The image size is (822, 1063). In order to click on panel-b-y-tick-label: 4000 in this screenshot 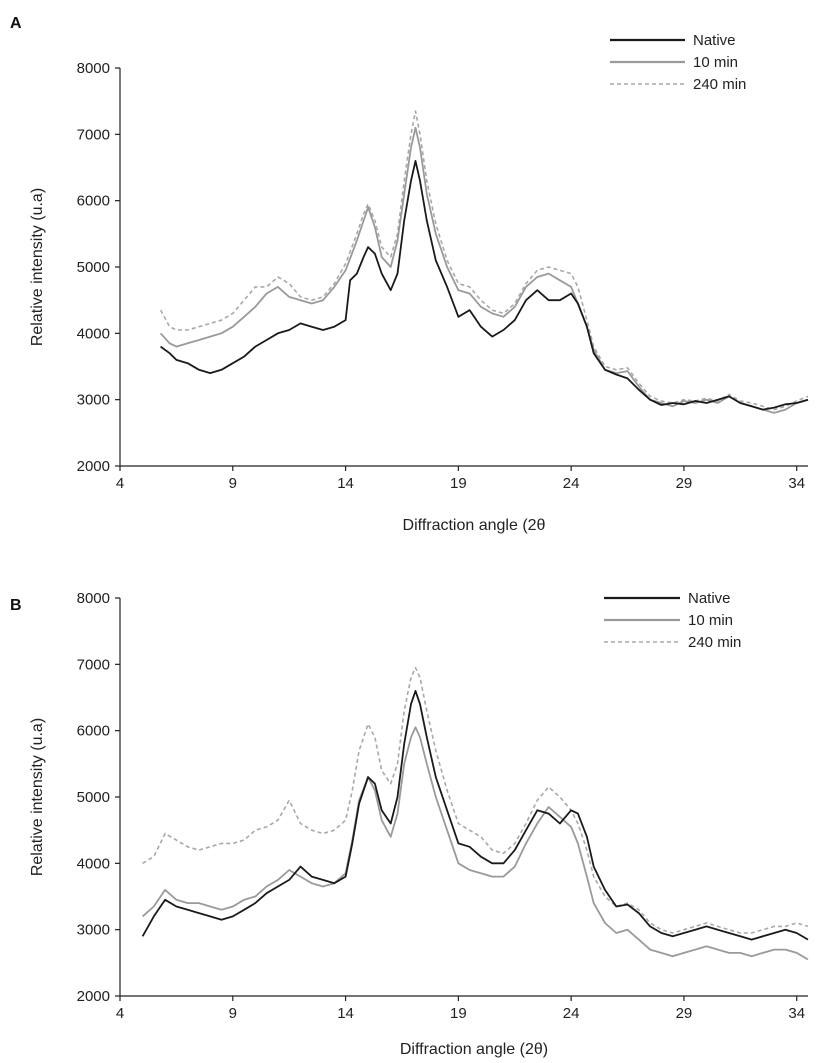, I will do `click(93, 863)`.